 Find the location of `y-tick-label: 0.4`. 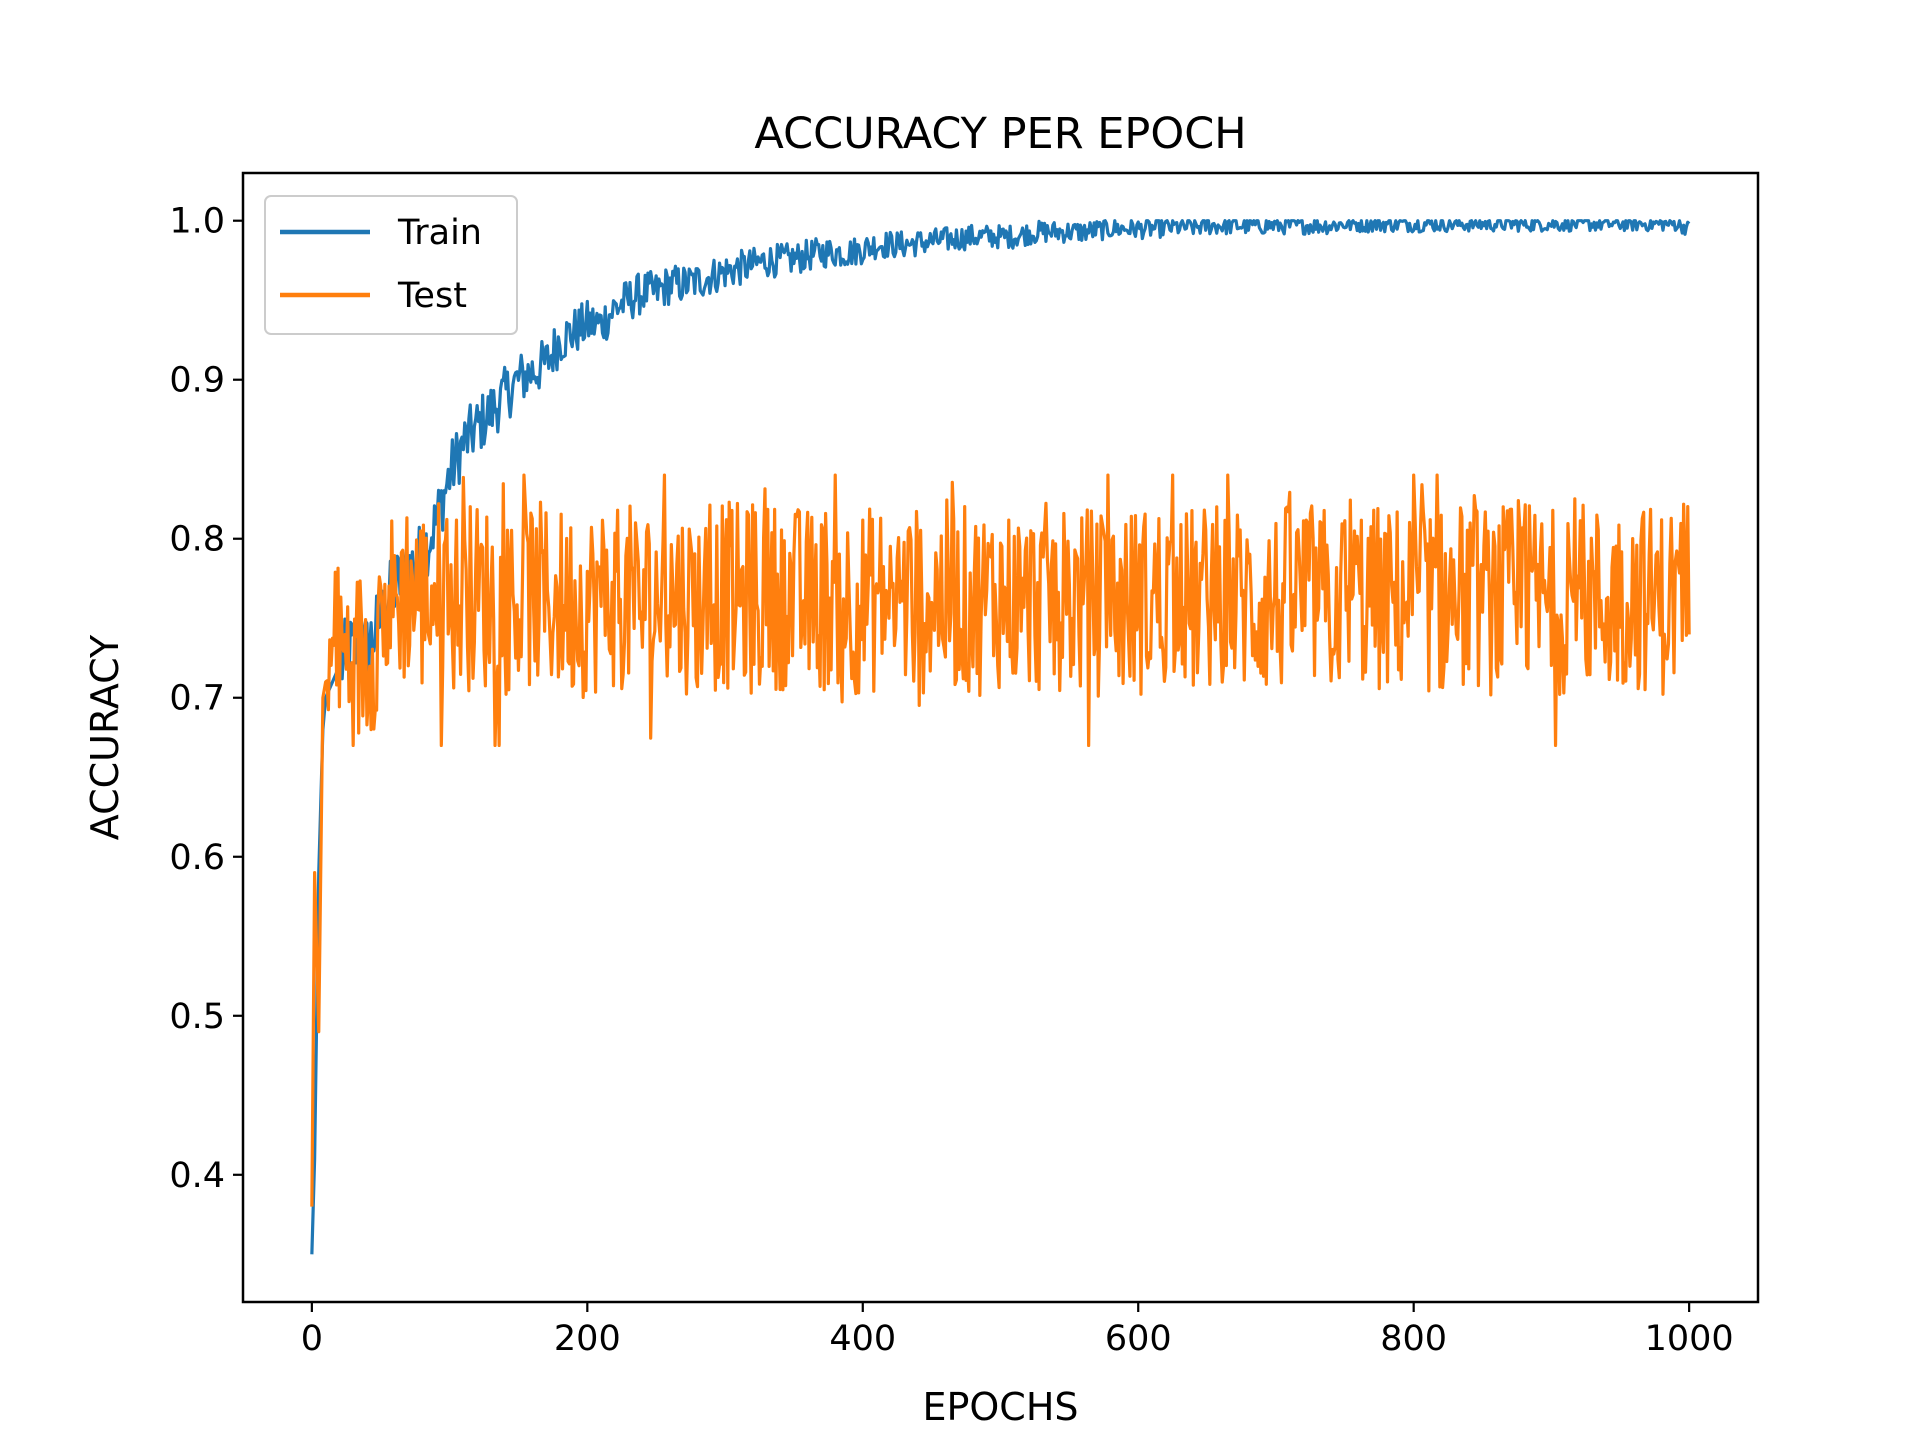

y-tick-label: 0.4 is located at coordinates (197, 1176).